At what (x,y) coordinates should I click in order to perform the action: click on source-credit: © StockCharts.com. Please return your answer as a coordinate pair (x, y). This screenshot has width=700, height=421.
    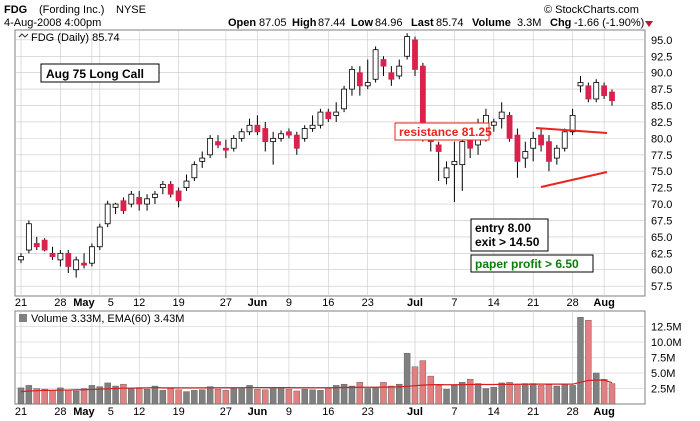
    Looking at the image, I should click on (591, 10).